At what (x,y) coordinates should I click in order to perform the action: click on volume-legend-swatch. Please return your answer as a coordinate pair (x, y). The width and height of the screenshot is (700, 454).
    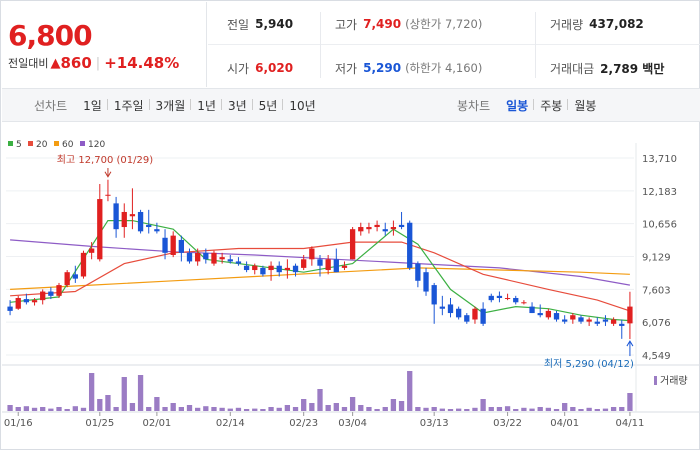
    Looking at the image, I should click on (655, 380).